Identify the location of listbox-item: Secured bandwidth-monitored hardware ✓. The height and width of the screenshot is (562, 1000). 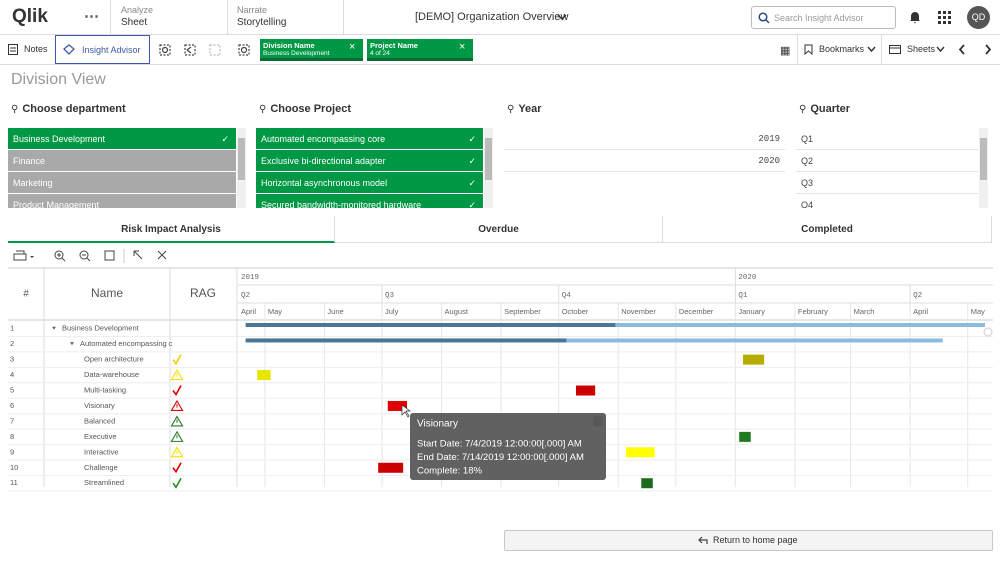
(369, 201).